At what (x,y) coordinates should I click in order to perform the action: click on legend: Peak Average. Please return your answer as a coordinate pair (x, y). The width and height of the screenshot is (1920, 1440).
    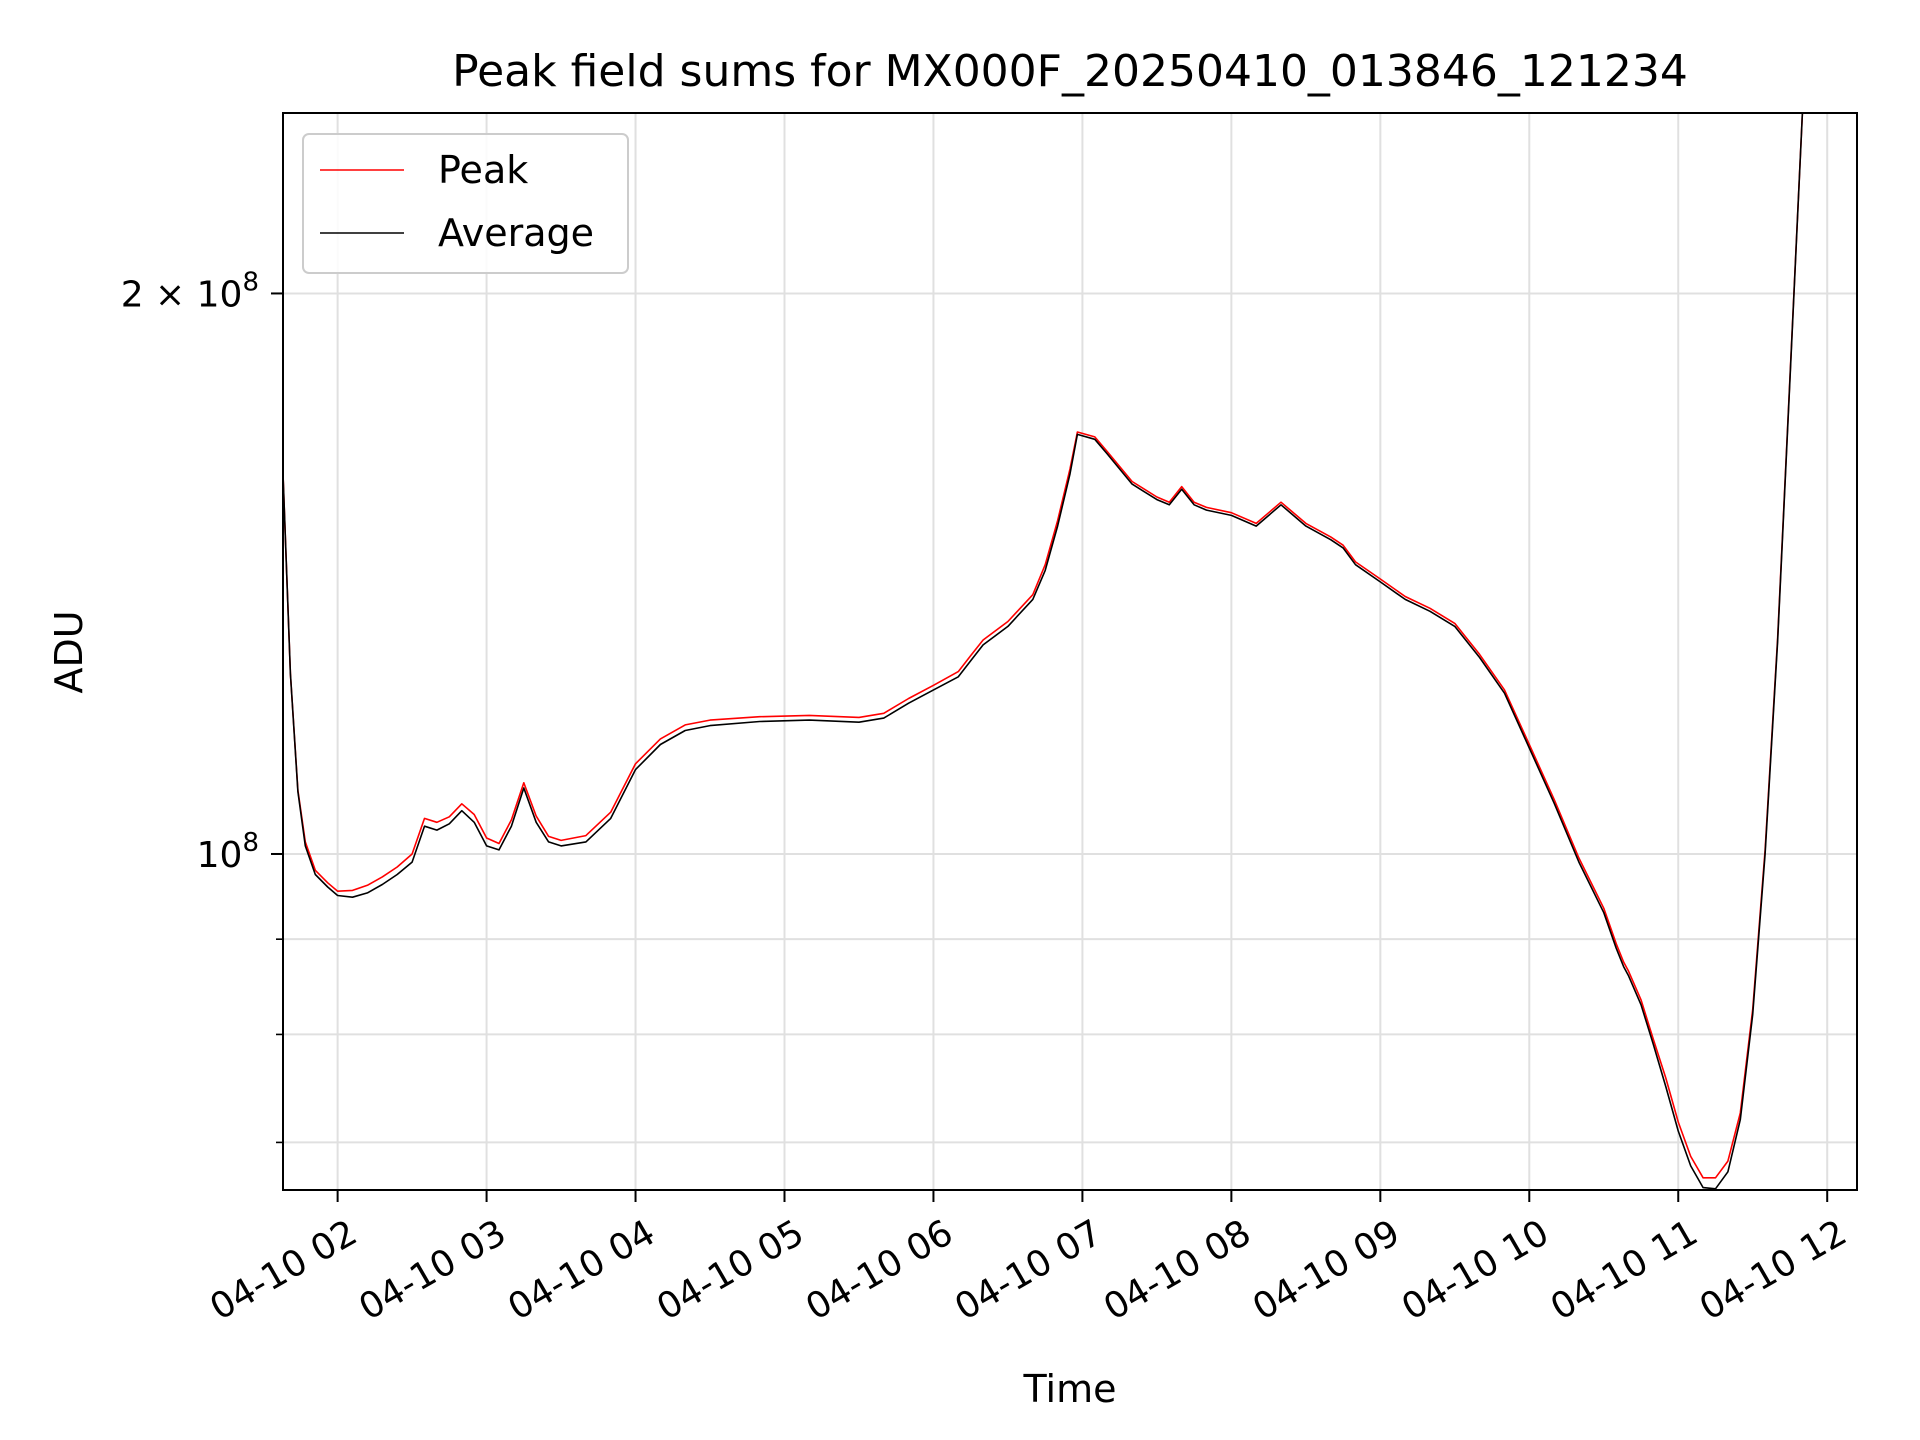
    Looking at the image, I should click on (465, 203).